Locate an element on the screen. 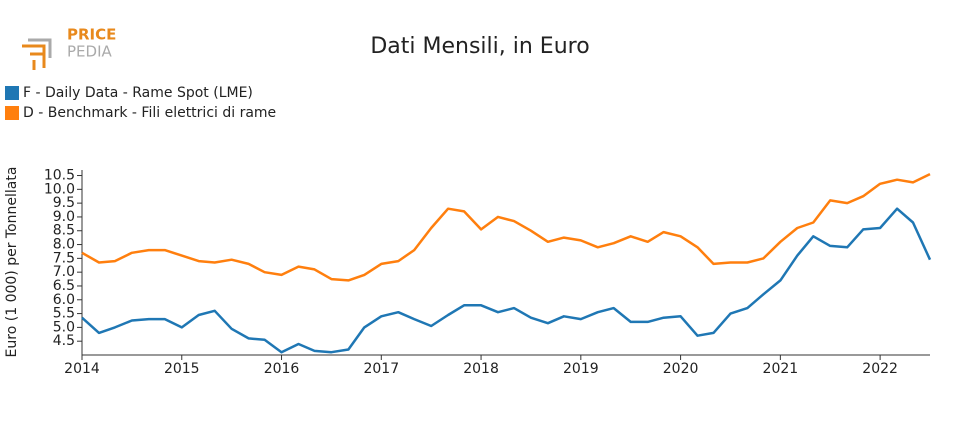 The width and height of the screenshot is (960, 430). y-tick-label: 6.5 is located at coordinates (64, 286).